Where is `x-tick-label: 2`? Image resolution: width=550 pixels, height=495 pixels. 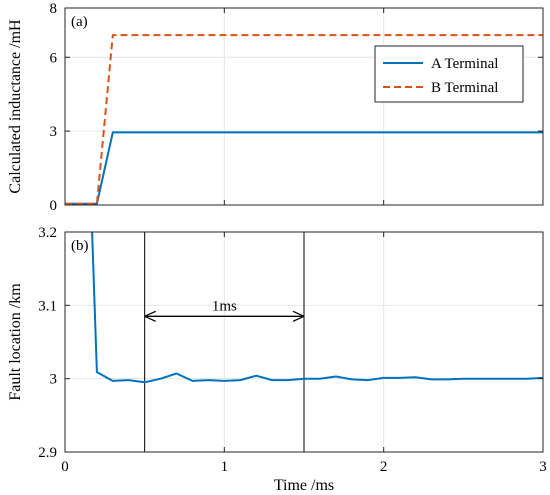
x-tick-label: 2 is located at coordinates (384, 467).